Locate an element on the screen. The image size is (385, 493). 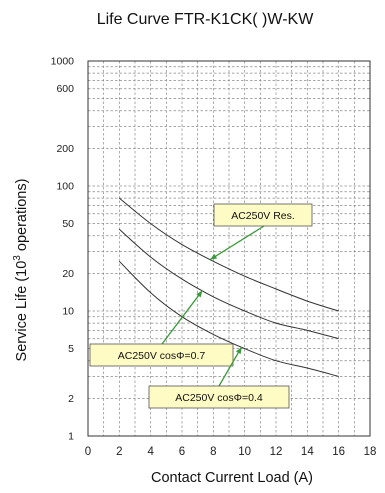
x-tick-label: 18 is located at coordinates (370, 452).